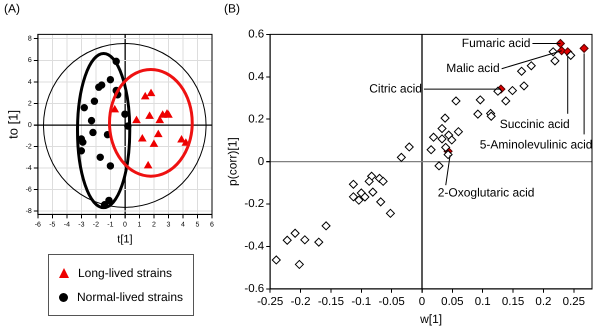 The width and height of the screenshot is (606, 329). Describe the element at coordinates (232, 9) in the screenshot. I see `chart-title: (B)` at that location.